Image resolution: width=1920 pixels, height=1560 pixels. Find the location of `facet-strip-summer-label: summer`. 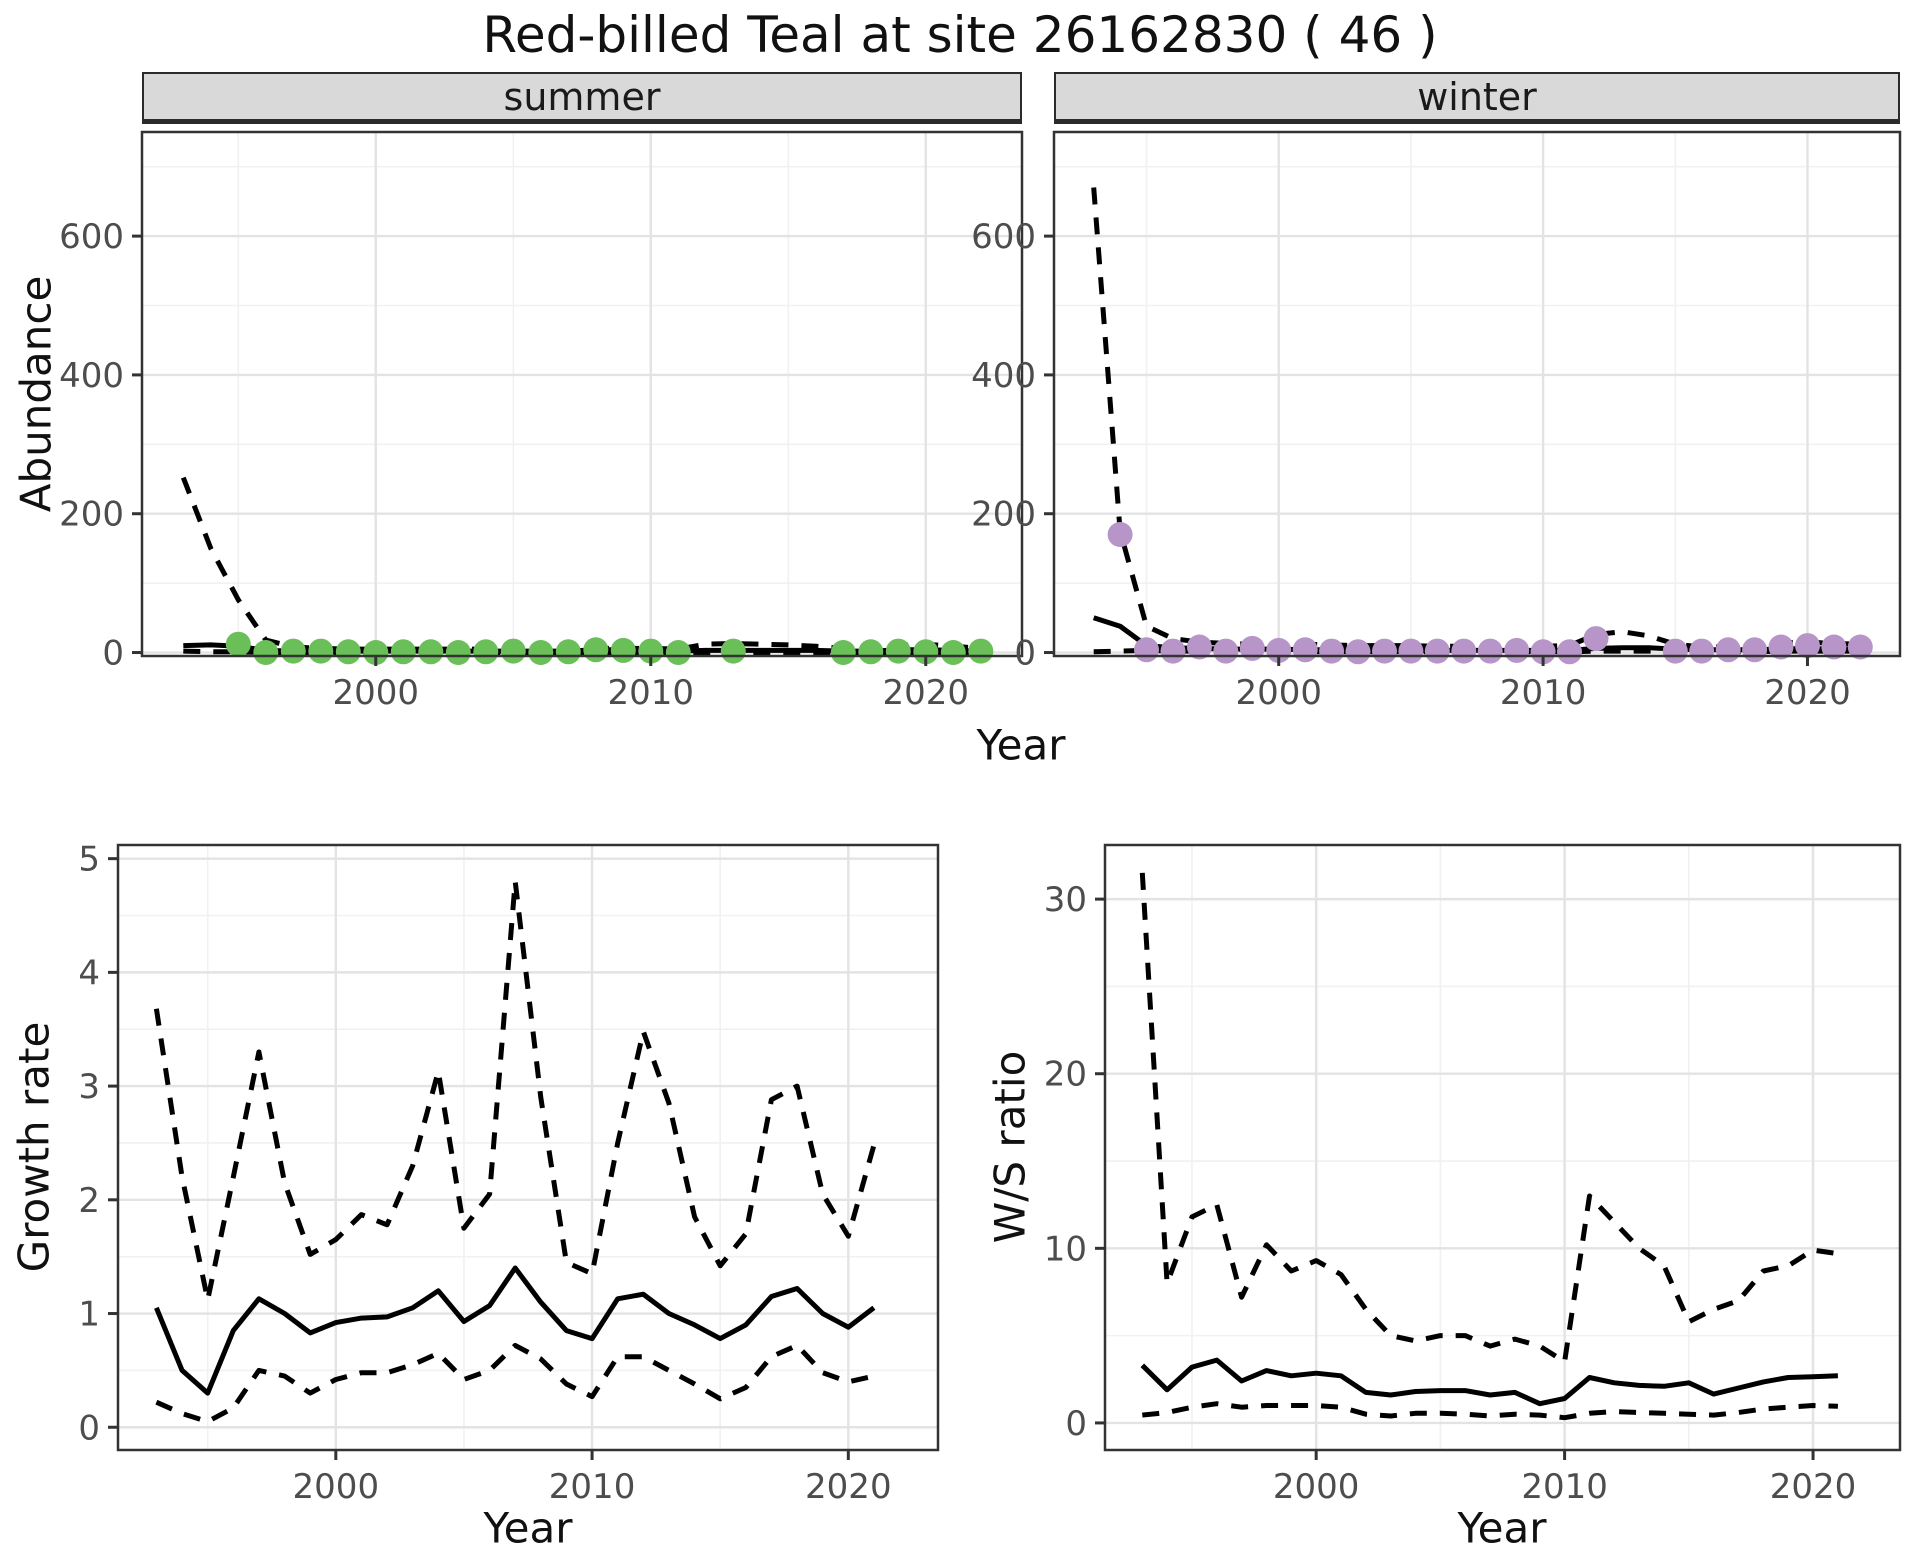

facet-strip-summer-label: summer is located at coordinates (582, 96).